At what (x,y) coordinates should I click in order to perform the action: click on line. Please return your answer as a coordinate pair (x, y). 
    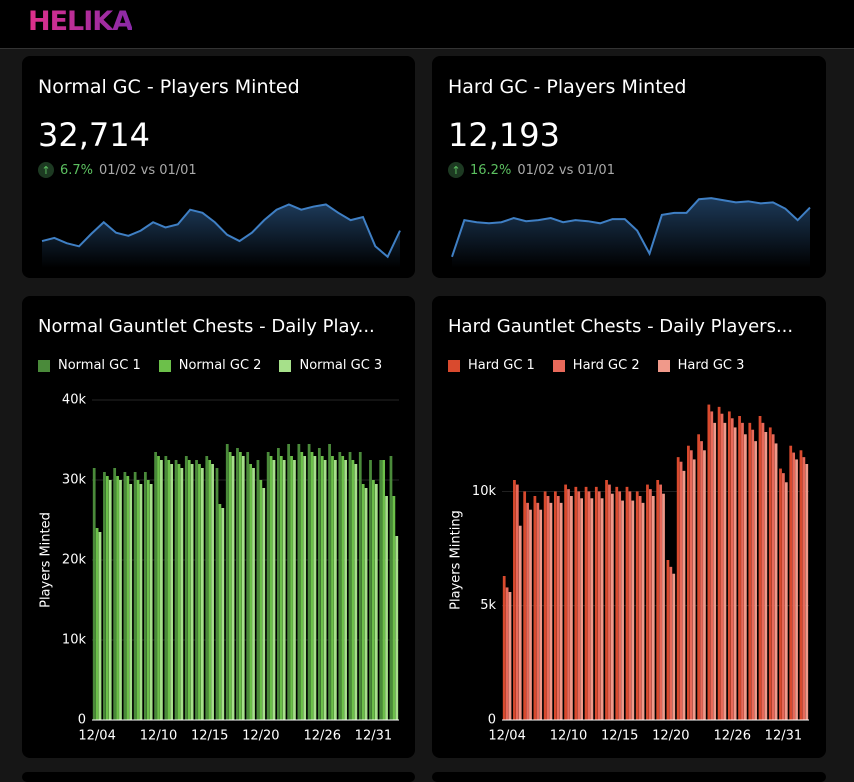
    Looking at the image, I should click on (631, 227).